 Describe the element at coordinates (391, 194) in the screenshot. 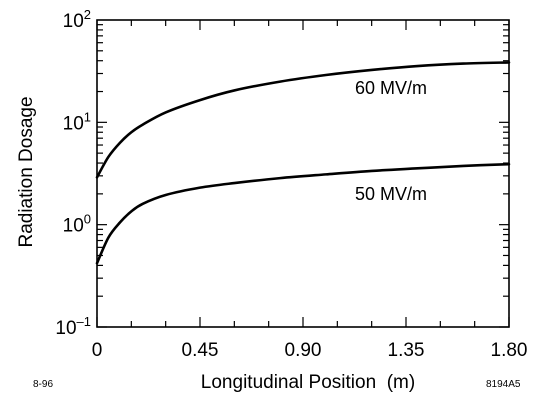

I see `annotation-50mv: 50 MV/m` at that location.